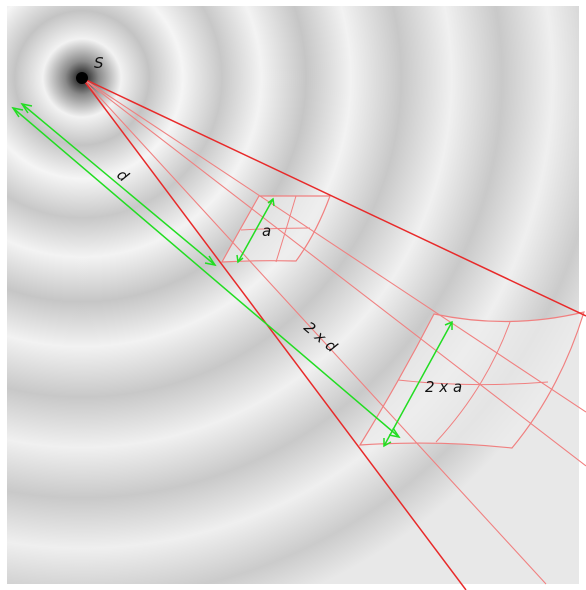 Image resolution: width=586 pixels, height=590 pixels. What do you see at coordinates (99, 63) in the screenshot?
I see `source-label: S` at bounding box center [99, 63].